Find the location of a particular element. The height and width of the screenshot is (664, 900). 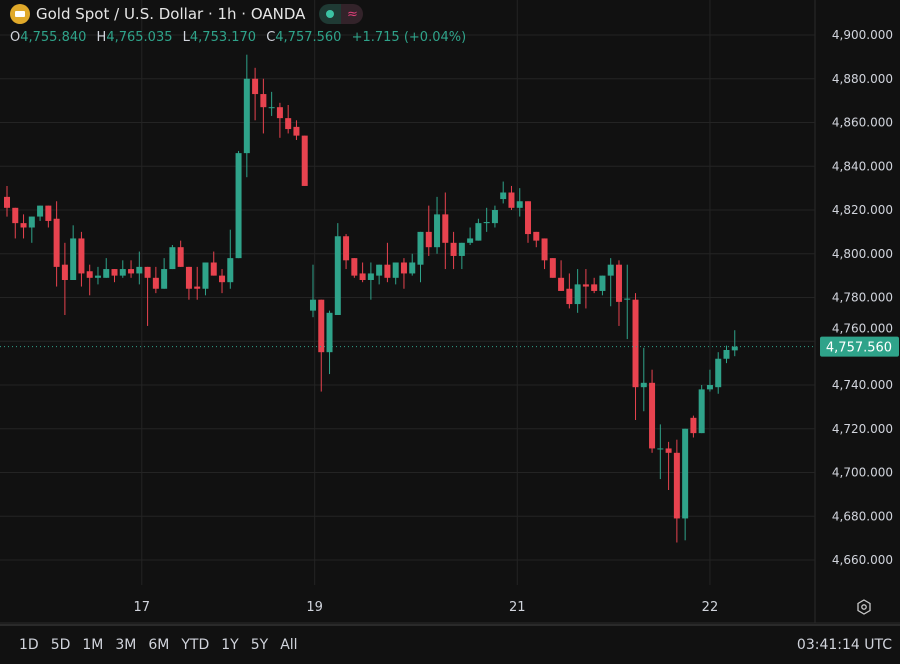

y-tick-label: 4,740.000 is located at coordinates (862, 385).